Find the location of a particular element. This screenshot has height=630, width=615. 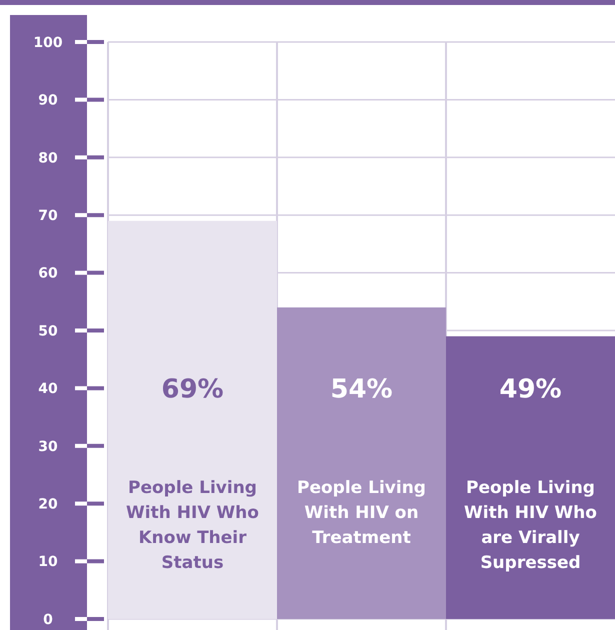

y-tick-label: 100 is located at coordinates (48, 42).